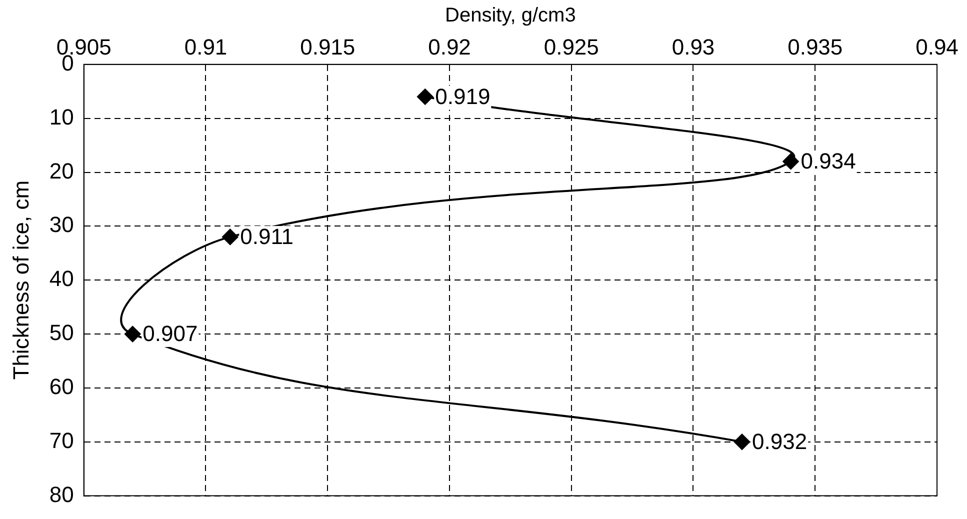  What do you see at coordinates (328, 47) in the screenshot?
I see `x-tick-label: 0.915` at bounding box center [328, 47].